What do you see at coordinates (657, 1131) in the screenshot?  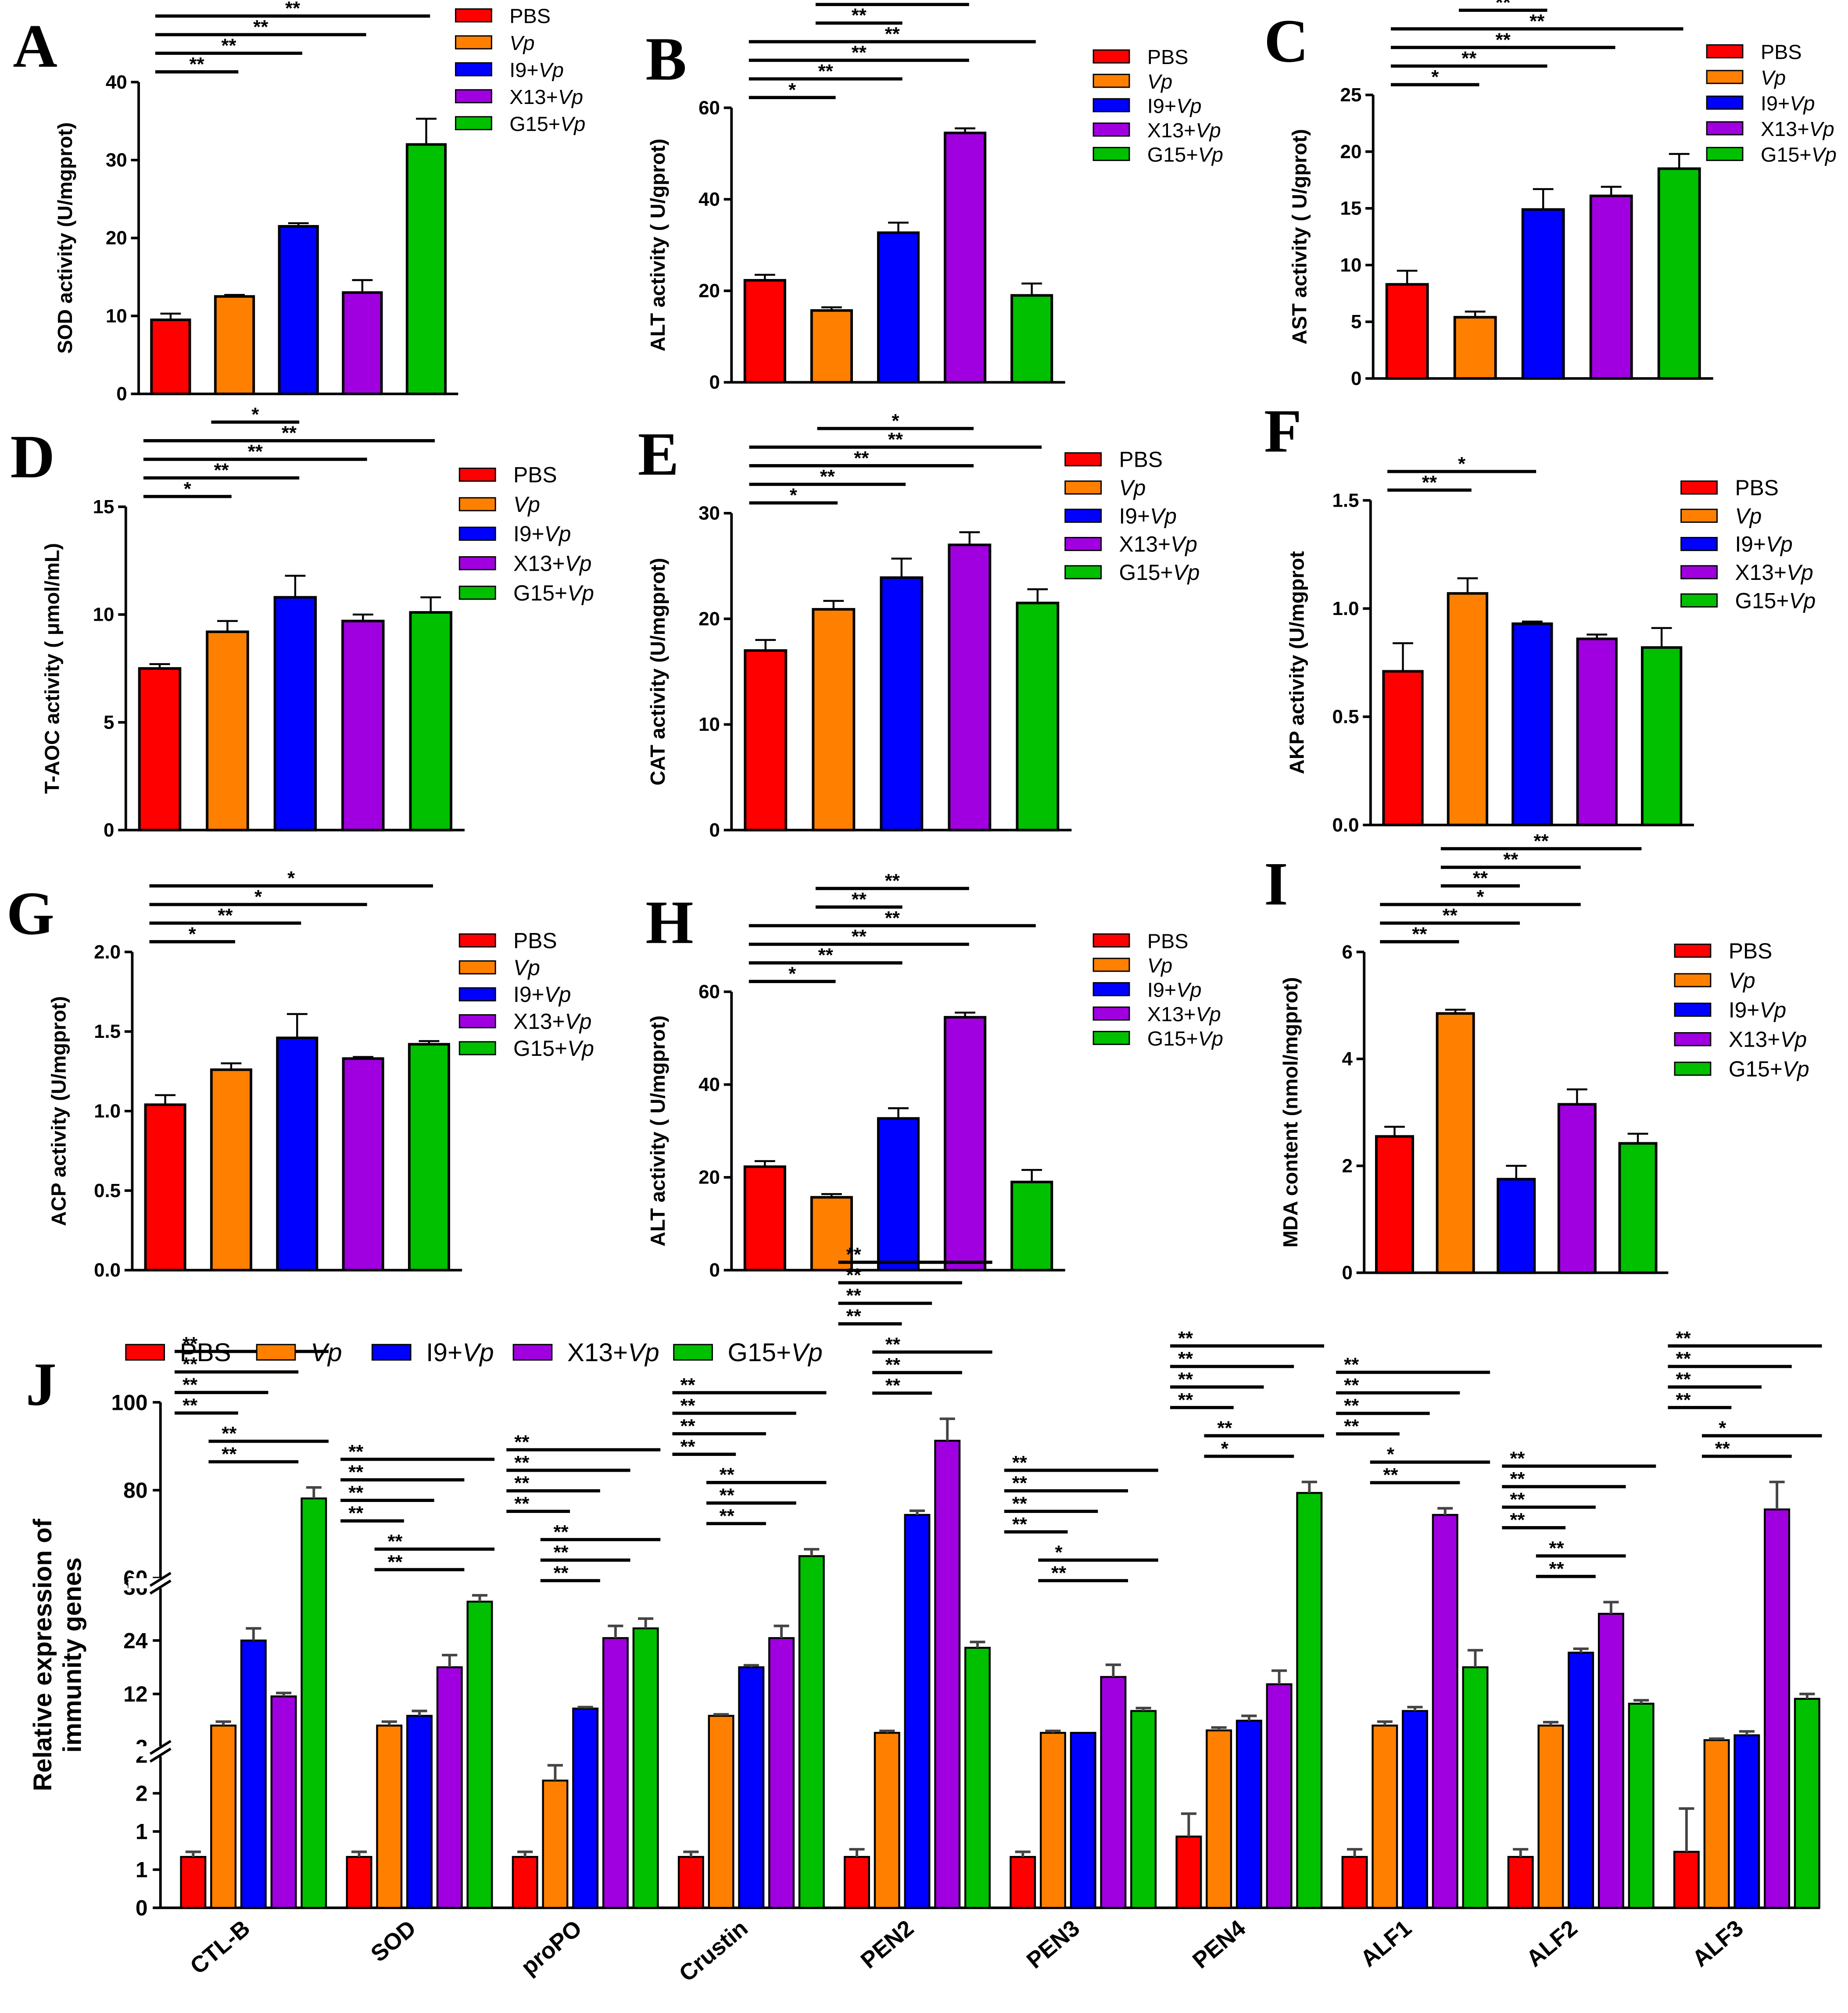 I see `y-axis-label: ALT activity ( U/mgprot)` at bounding box center [657, 1131].